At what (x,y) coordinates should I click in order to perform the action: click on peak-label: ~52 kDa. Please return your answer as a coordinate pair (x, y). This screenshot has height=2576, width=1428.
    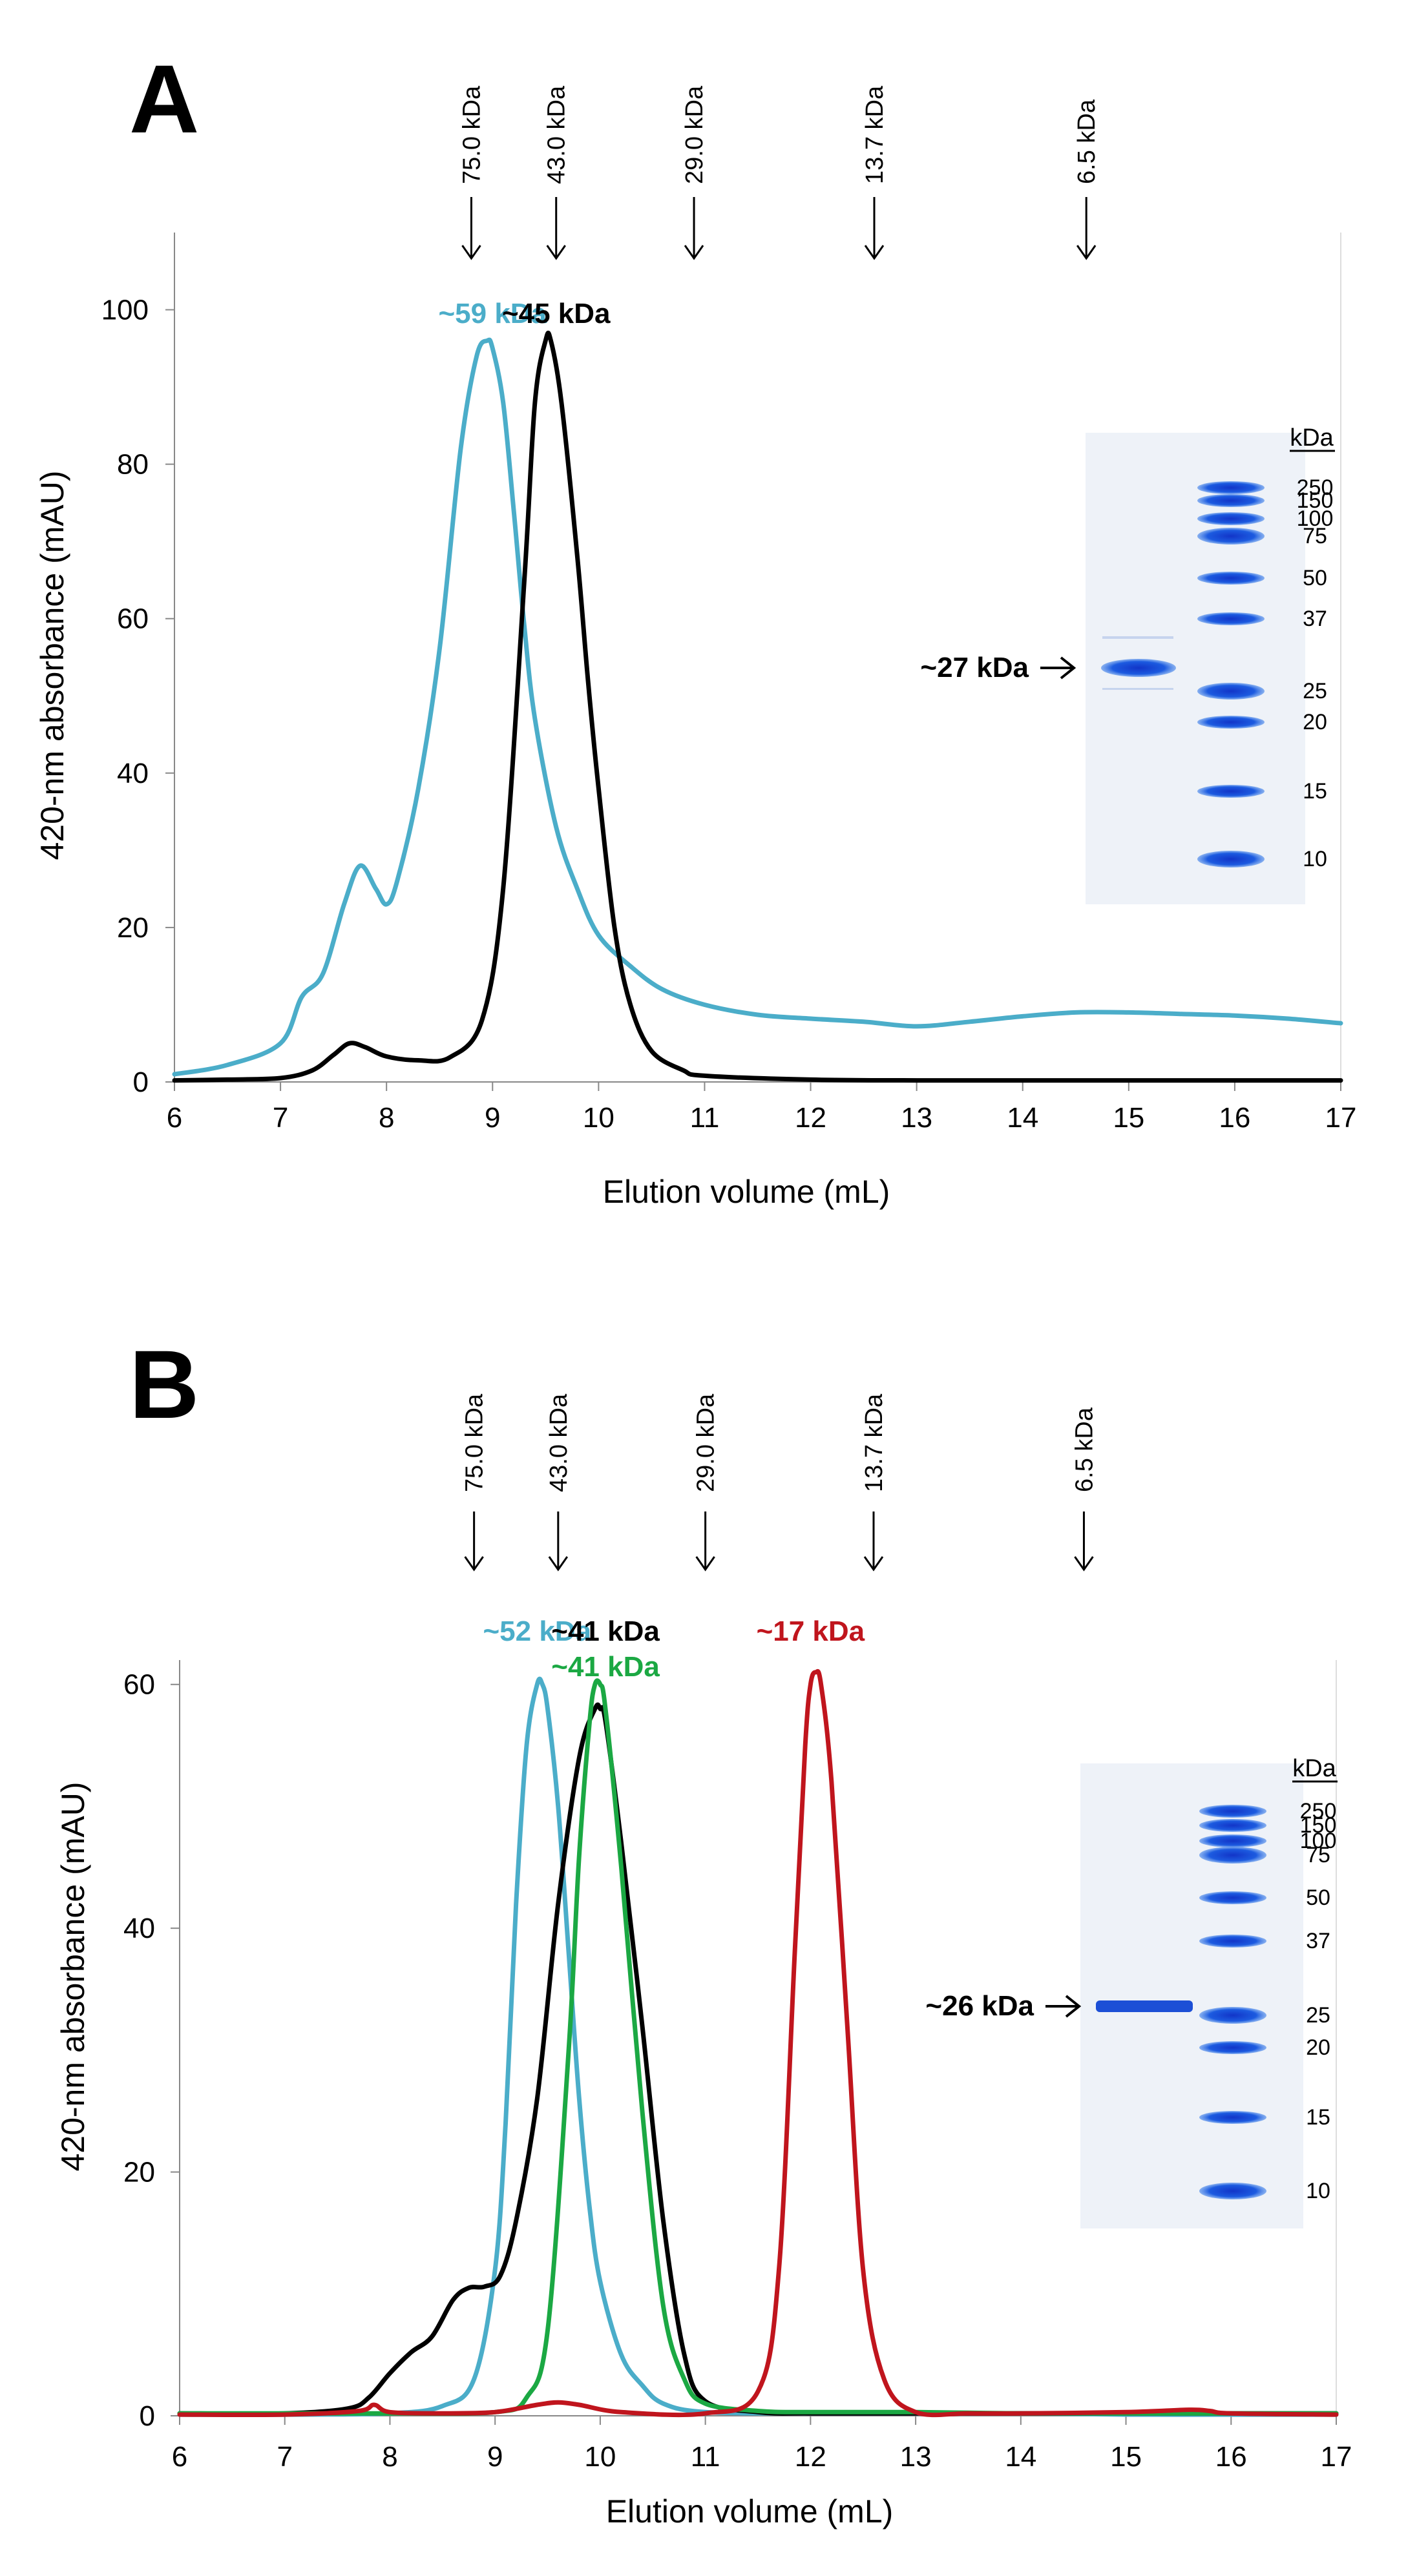
    Looking at the image, I should click on (537, 1631).